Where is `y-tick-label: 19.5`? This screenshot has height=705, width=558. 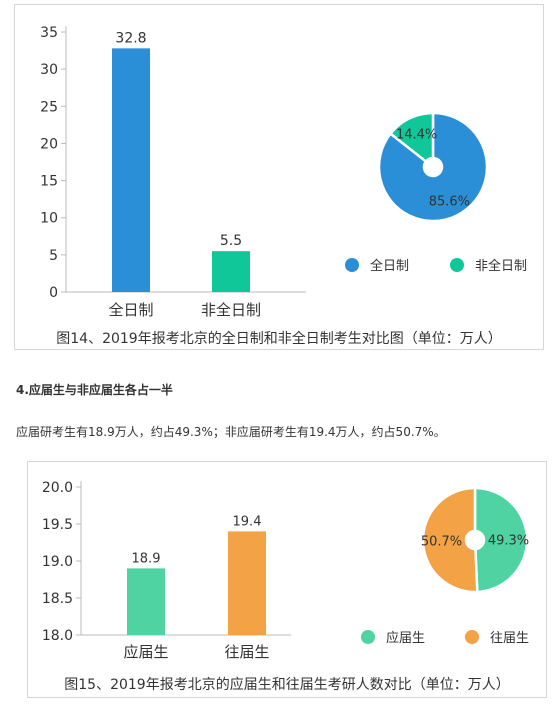
y-tick-label: 19.5 is located at coordinates (57, 525).